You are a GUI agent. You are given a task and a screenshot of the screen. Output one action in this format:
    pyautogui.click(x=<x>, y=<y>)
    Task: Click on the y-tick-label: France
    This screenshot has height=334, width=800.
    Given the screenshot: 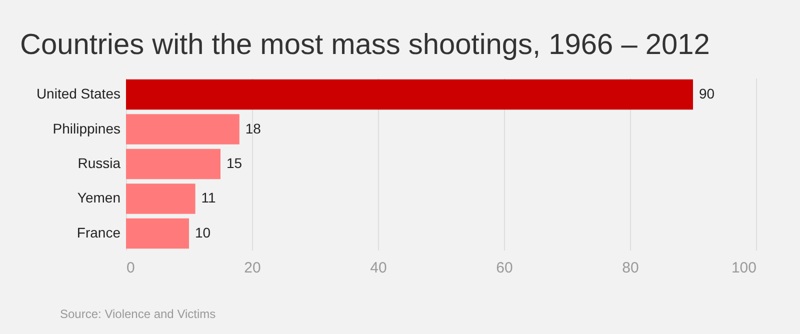 What is the action you would take?
    pyautogui.click(x=98, y=232)
    